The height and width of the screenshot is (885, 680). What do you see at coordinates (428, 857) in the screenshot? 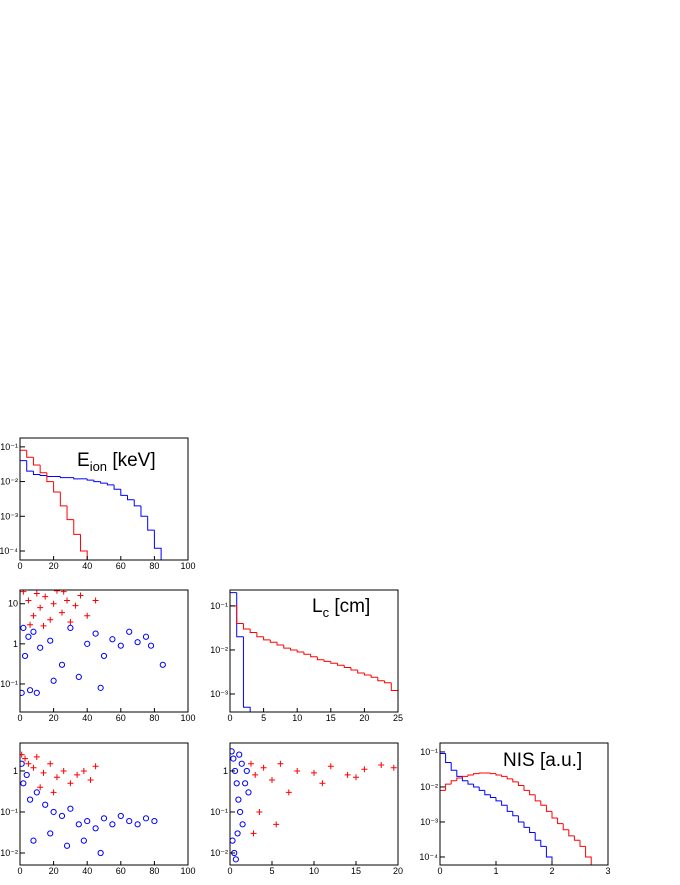
I see `y-tick-label: 10⁻⁴` at bounding box center [428, 857].